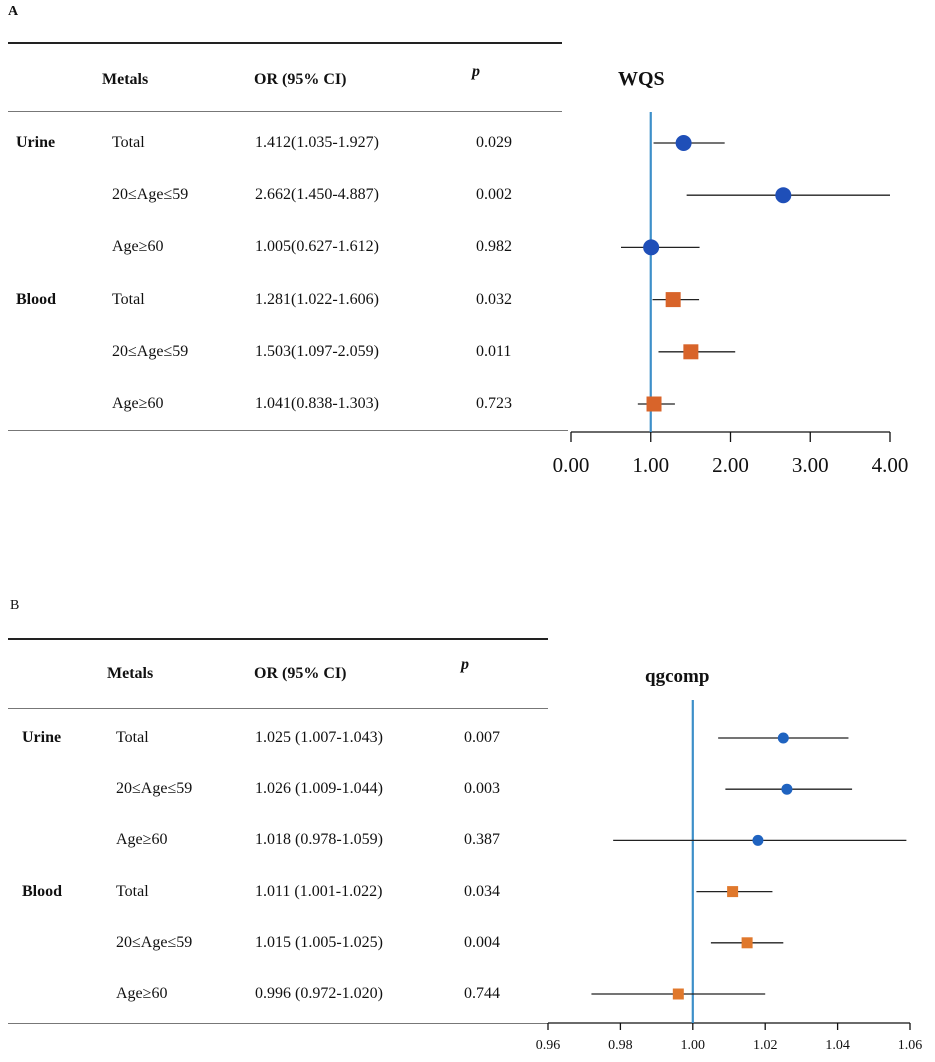 The height and width of the screenshot is (1062, 935). What do you see at coordinates (677, 676) in the screenshot?
I see `plot-title: qgcomp` at bounding box center [677, 676].